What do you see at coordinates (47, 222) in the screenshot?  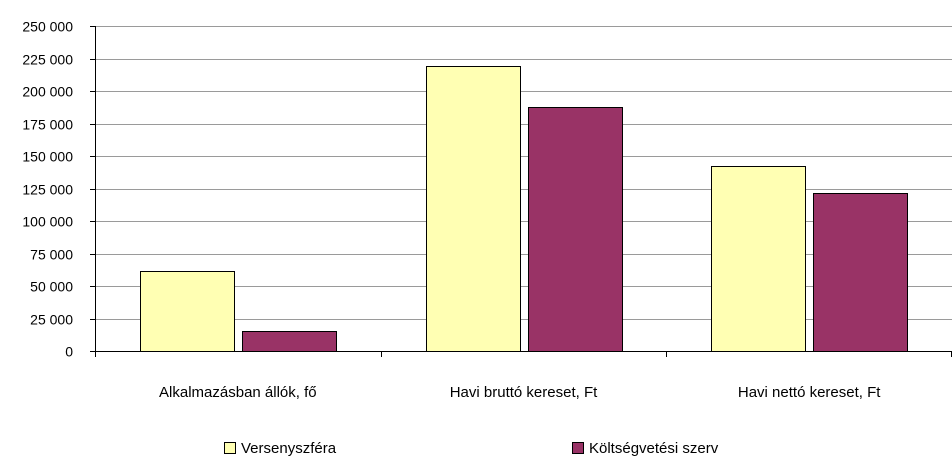 I see `y-tick-label: 100 000` at bounding box center [47, 222].